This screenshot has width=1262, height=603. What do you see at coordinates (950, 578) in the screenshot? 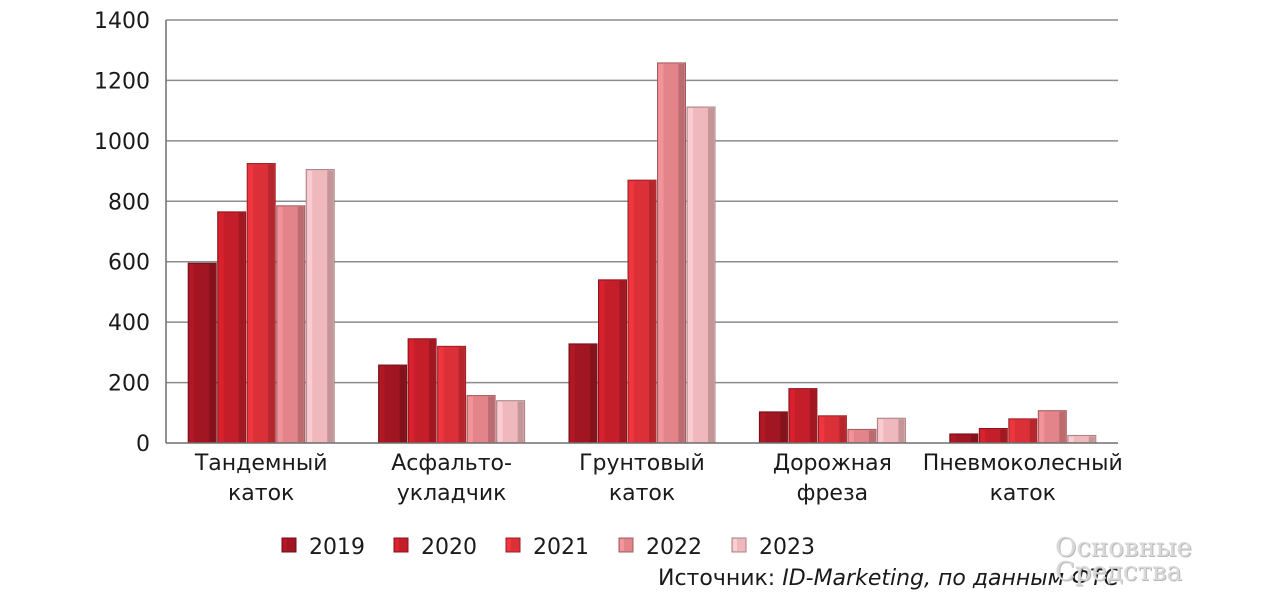
I see `source-text: ID-Marketing, по данным ФТС` at bounding box center [950, 578].